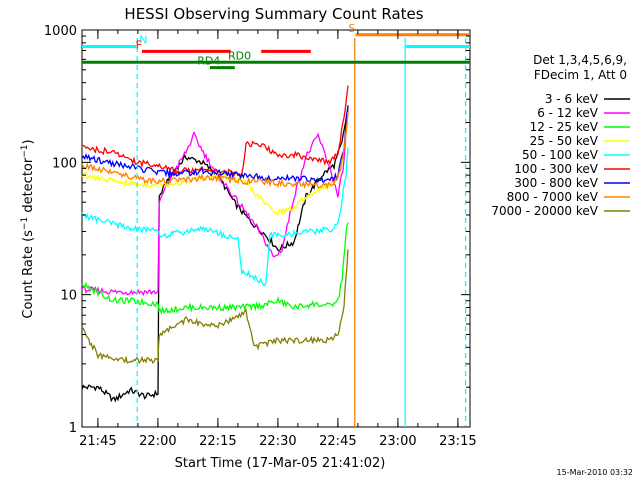 The height and width of the screenshot is (480, 640). Describe the element at coordinates (572, 99) in the screenshot. I see `legend-label-0: 3 - 6 keV` at that location.